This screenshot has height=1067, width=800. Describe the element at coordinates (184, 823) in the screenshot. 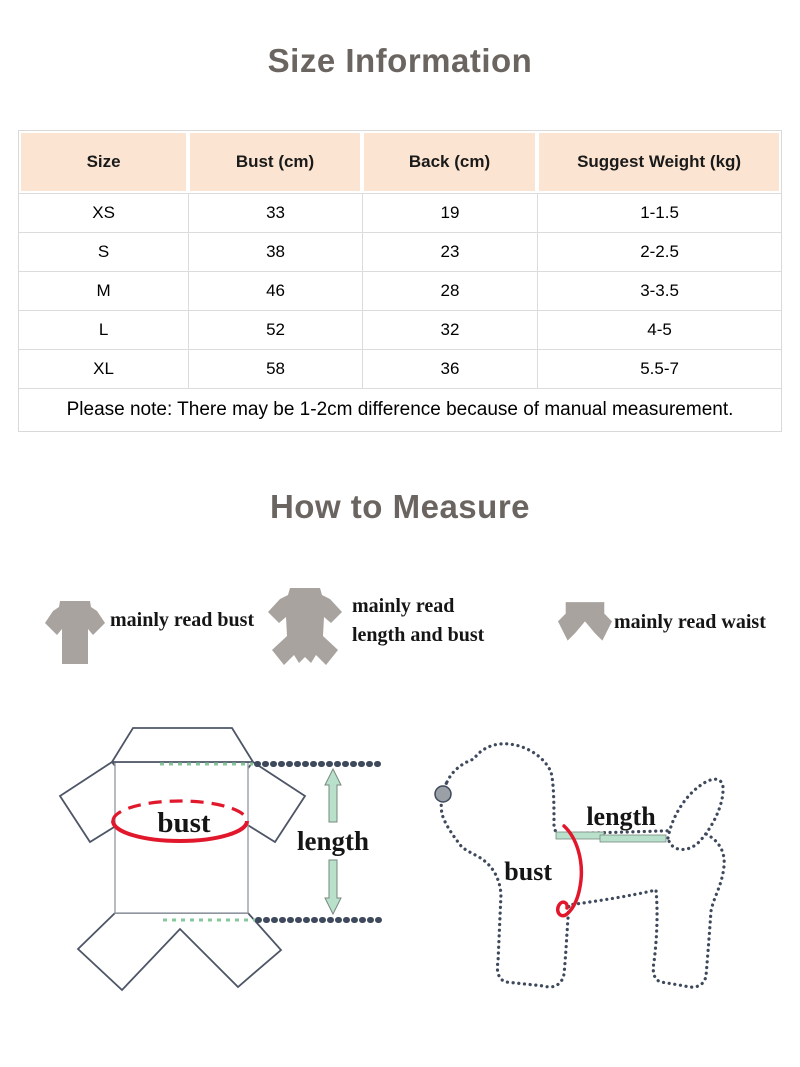

I see `garment-bust-label: bust` at that location.